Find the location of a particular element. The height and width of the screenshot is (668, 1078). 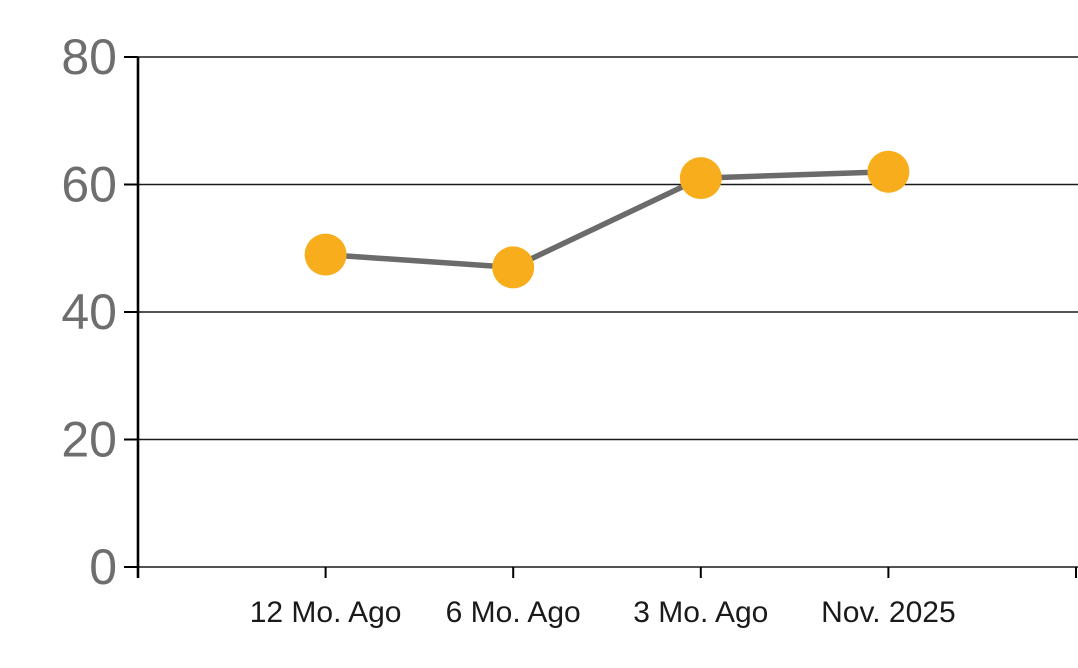

y-axis-label: 20 is located at coordinates (89, 440).